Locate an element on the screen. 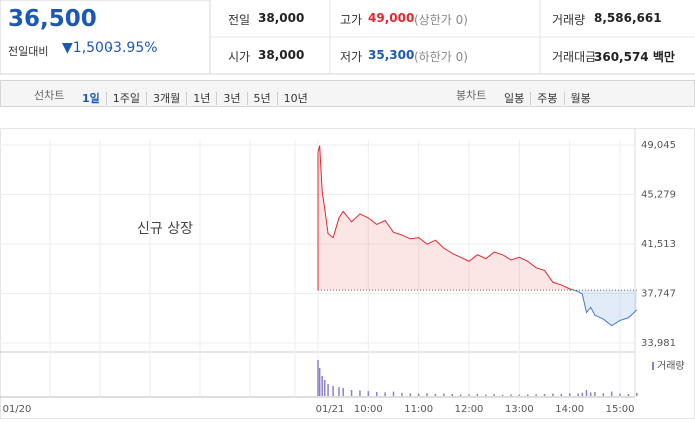  y-tick-label: 41,513 is located at coordinates (658, 244).